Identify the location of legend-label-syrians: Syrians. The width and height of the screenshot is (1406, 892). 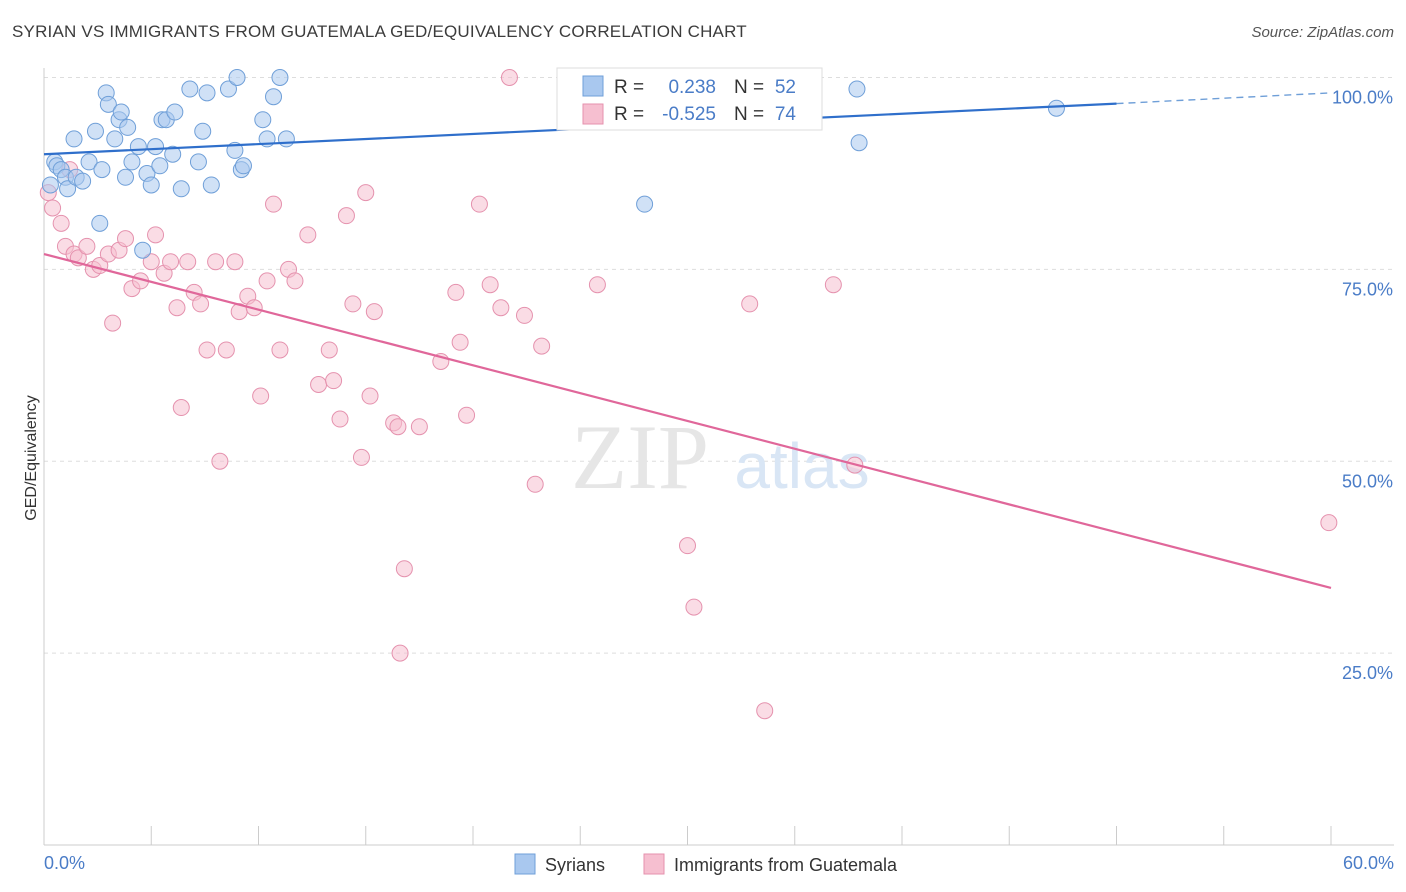
(575, 865).